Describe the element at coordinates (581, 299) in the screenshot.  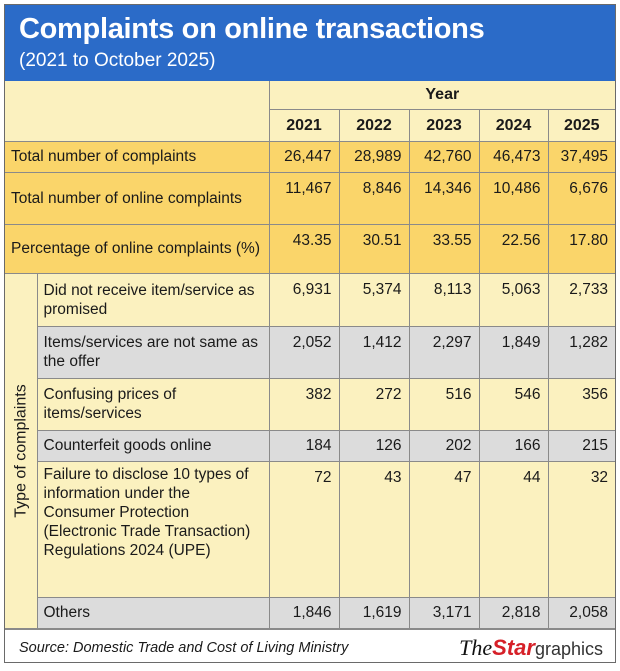
I see `cell-value: 2,733` at that location.